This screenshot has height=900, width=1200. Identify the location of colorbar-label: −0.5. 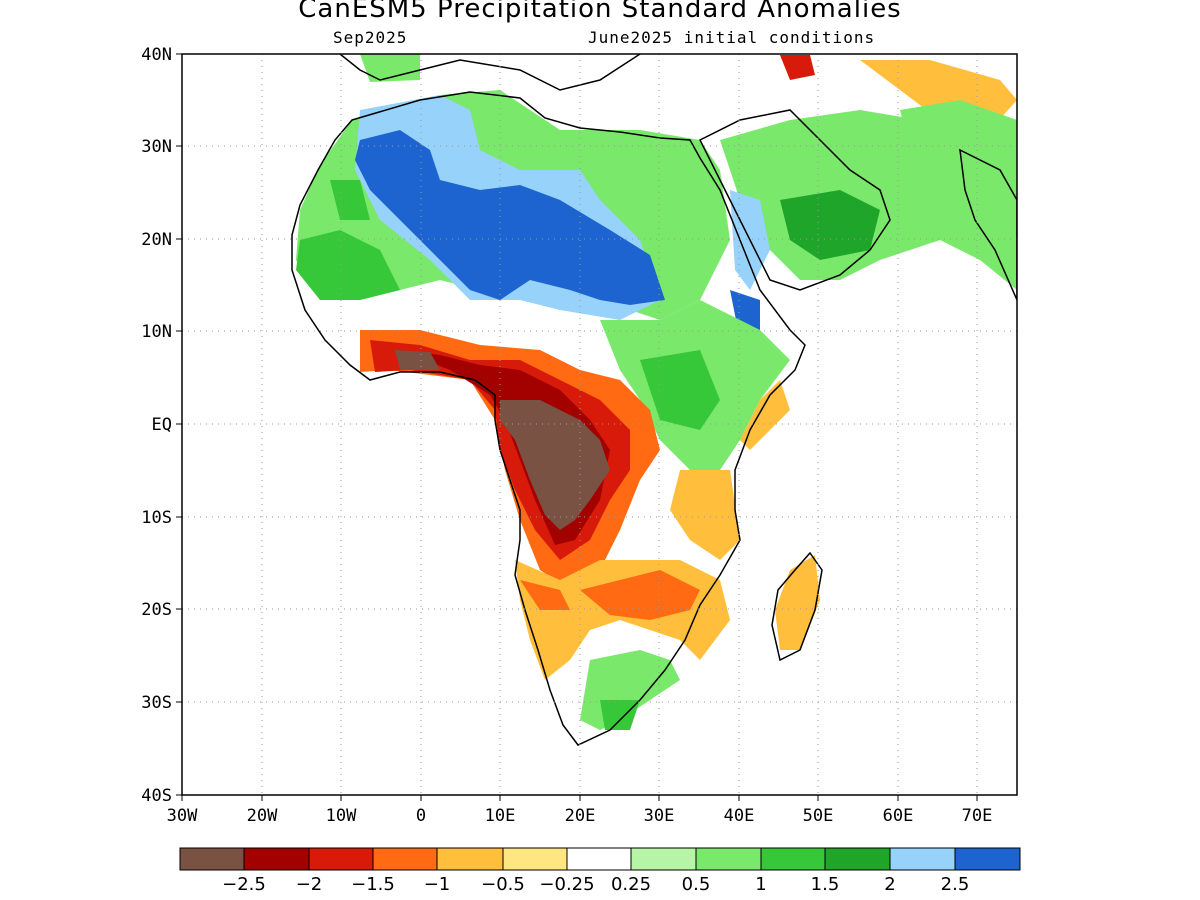
(503, 884).